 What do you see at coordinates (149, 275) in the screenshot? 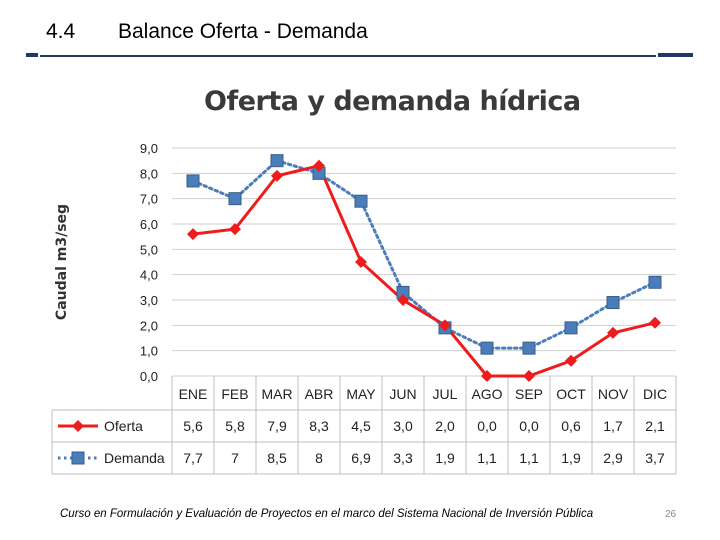
I see `y-tick-label: 4,0` at bounding box center [149, 275].